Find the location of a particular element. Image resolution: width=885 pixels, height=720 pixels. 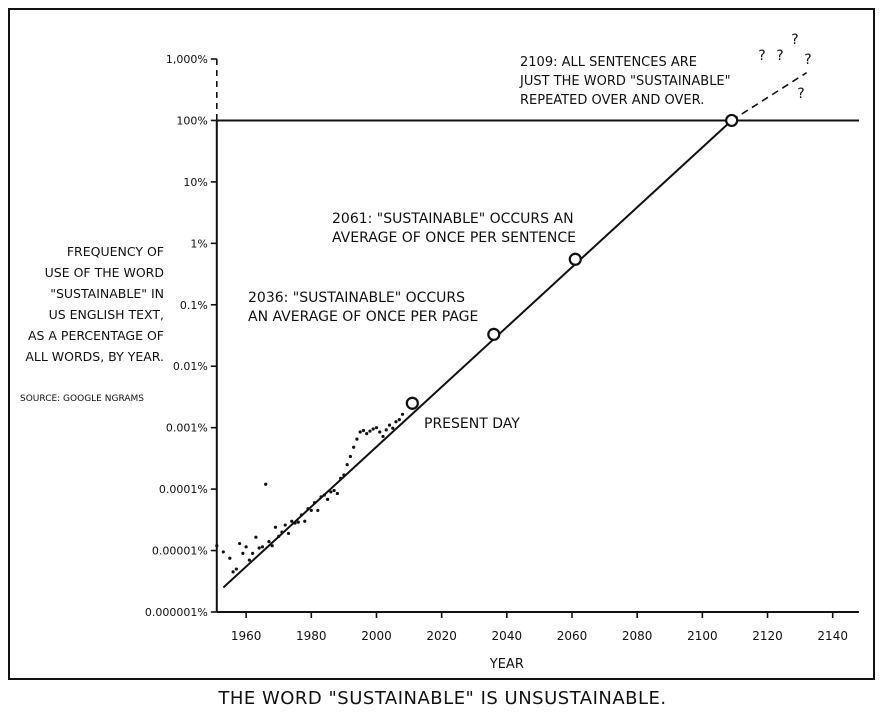

y-axis-description-line: US ENGLISH TEXT, is located at coordinates (106, 314).